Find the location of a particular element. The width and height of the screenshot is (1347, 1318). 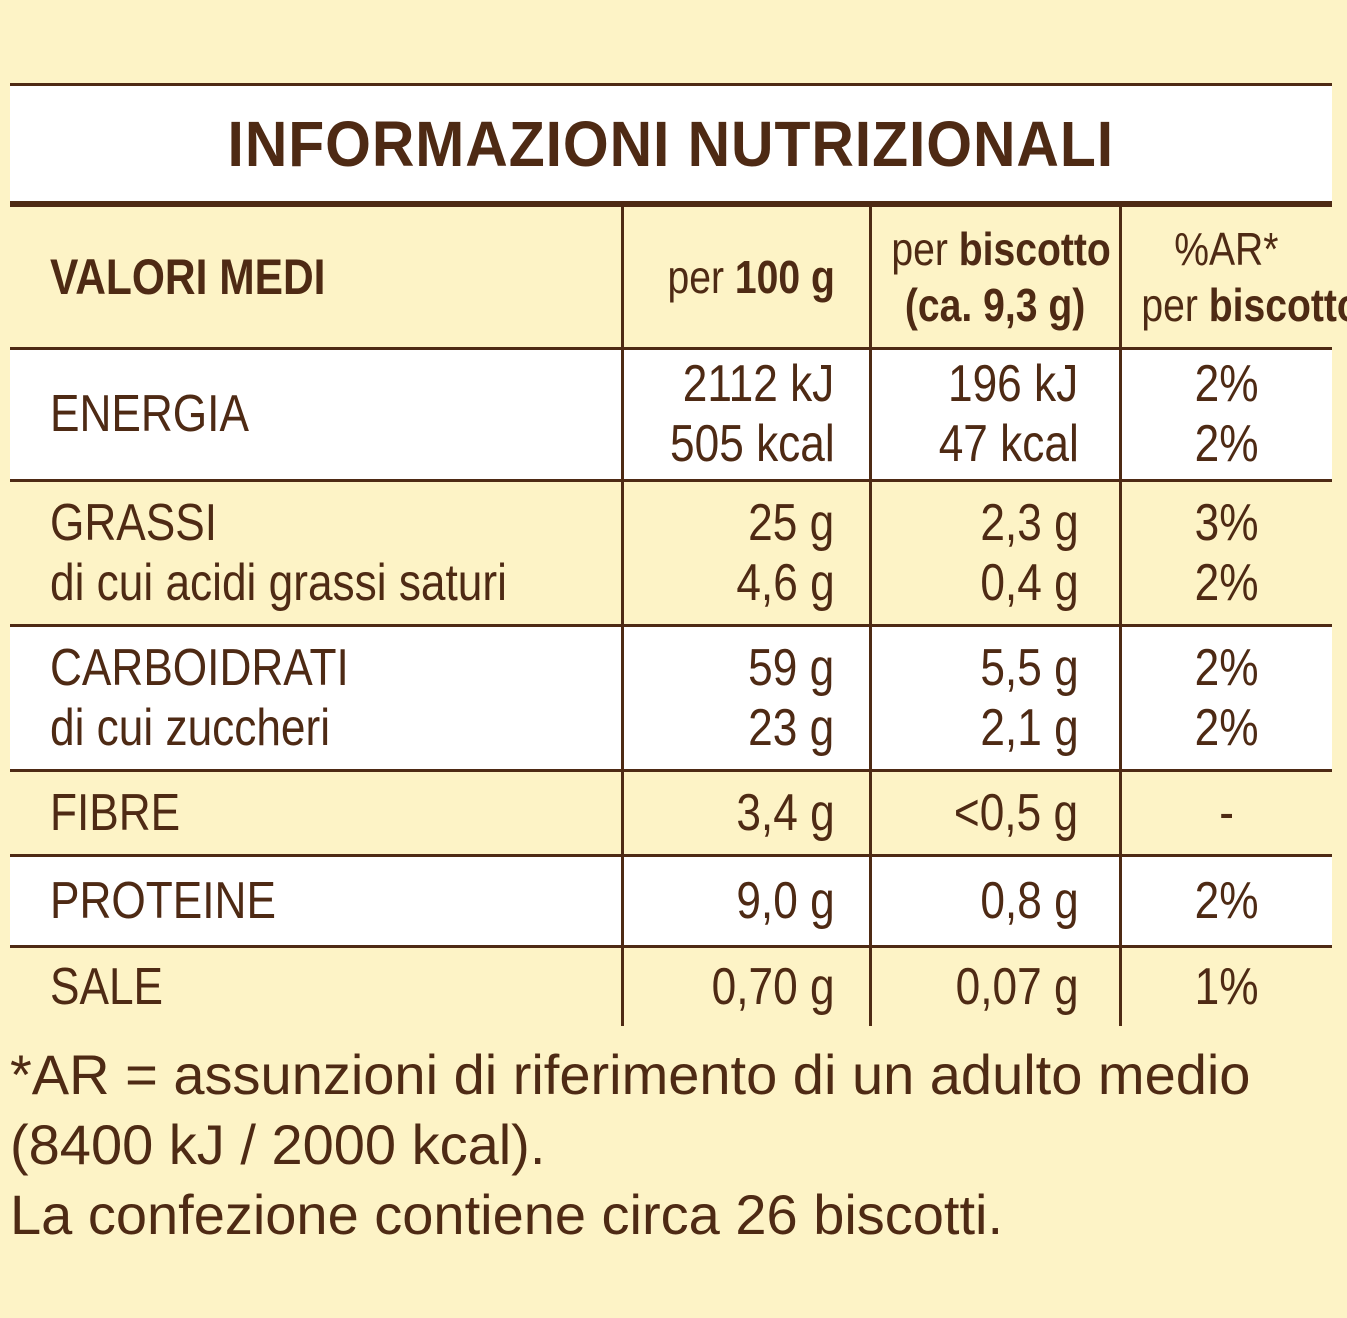

header-ar-pre: per is located at coordinates (1169, 304).